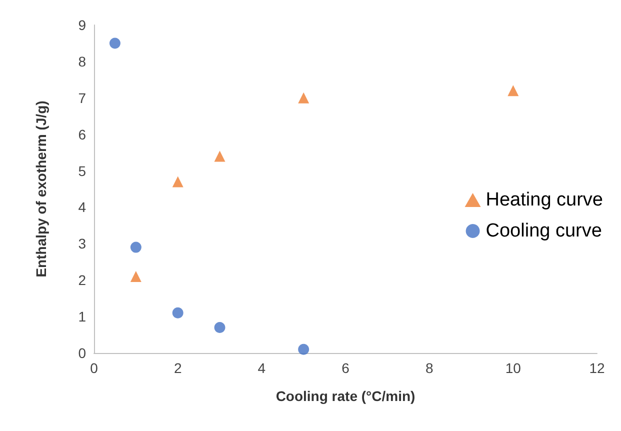 The width and height of the screenshot is (621, 431). I want to click on x-tick-label: 12, so click(597, 368).